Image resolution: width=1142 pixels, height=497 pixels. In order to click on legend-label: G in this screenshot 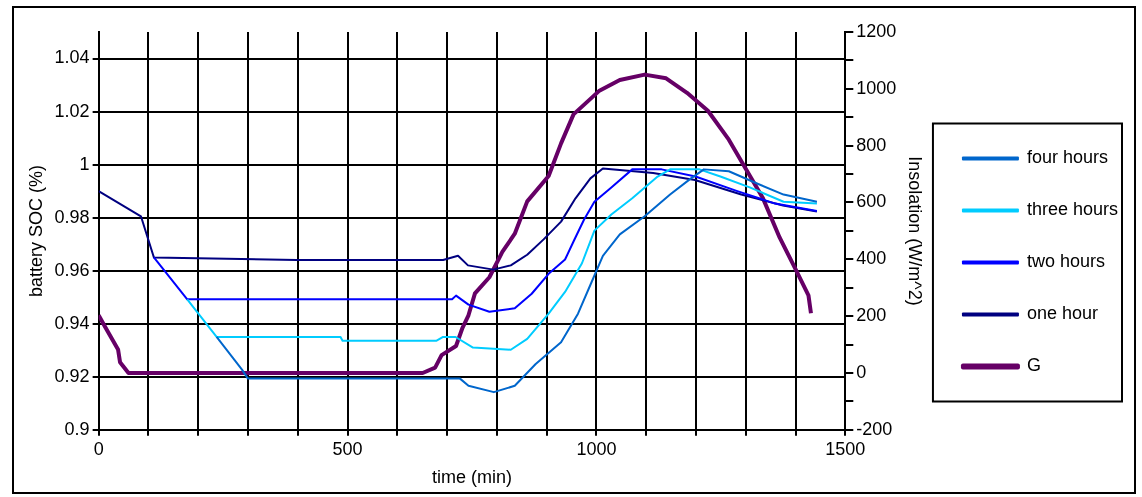, I will do `click(1033, 365)`.